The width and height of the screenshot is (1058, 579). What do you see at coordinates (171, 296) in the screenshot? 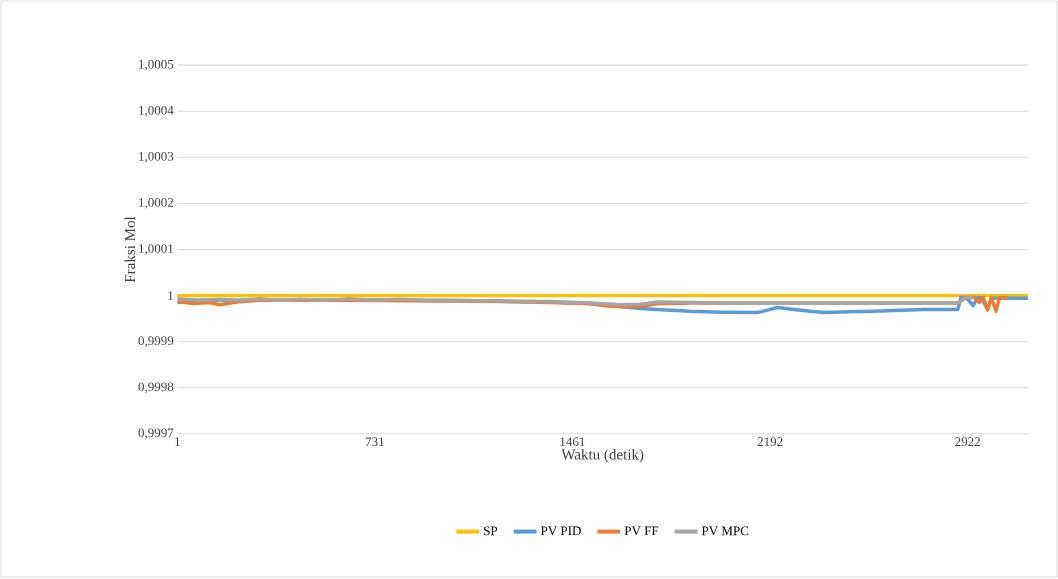
I see `y-tick-label: 1` at bounding box center [171, 296].